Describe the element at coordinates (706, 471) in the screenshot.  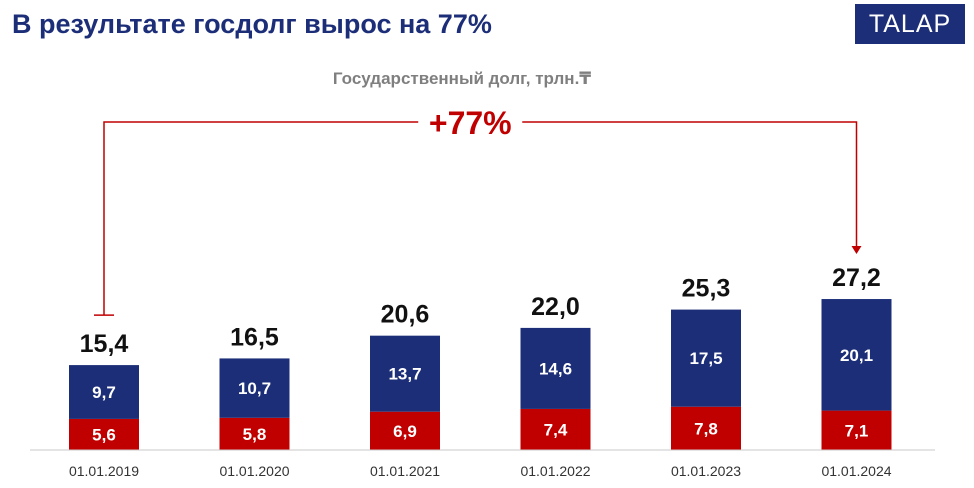
I see `x-tick-label: 01.01.2023` at that location.